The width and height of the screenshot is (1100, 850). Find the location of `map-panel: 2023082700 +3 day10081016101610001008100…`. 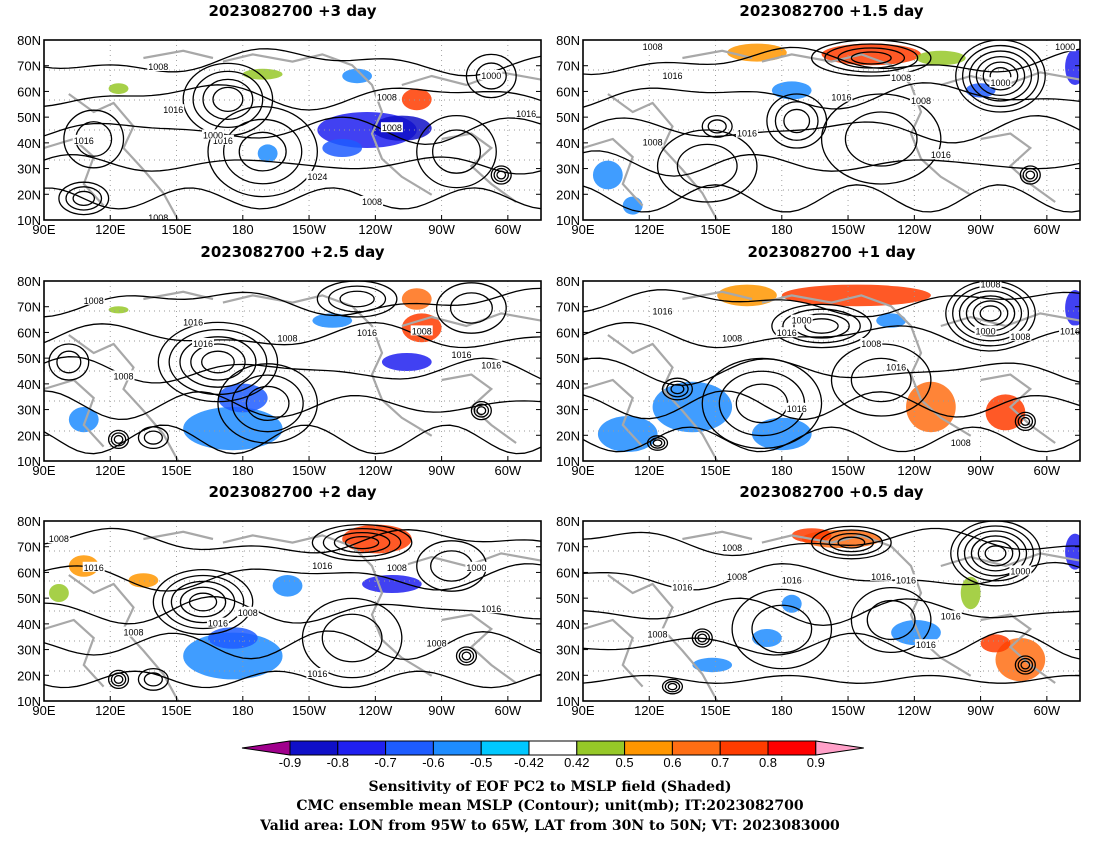

map-panel: 2023082700 +3 day10081016101610001008100… is located at coordinates (279, 119).